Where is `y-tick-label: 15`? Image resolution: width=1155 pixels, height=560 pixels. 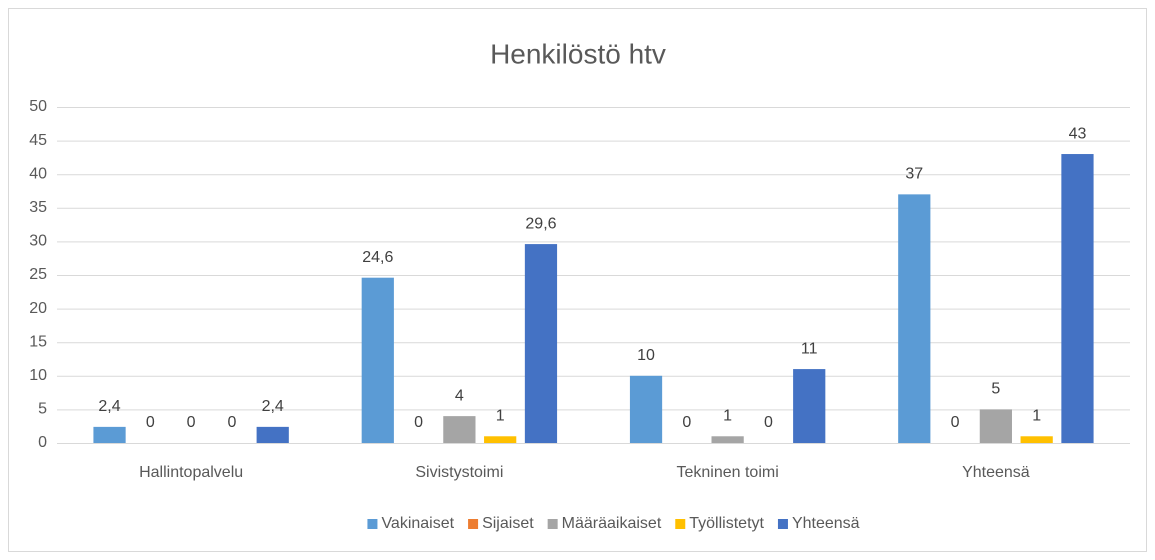 y-tick-label: 15 is located at coordinates (38, 341).